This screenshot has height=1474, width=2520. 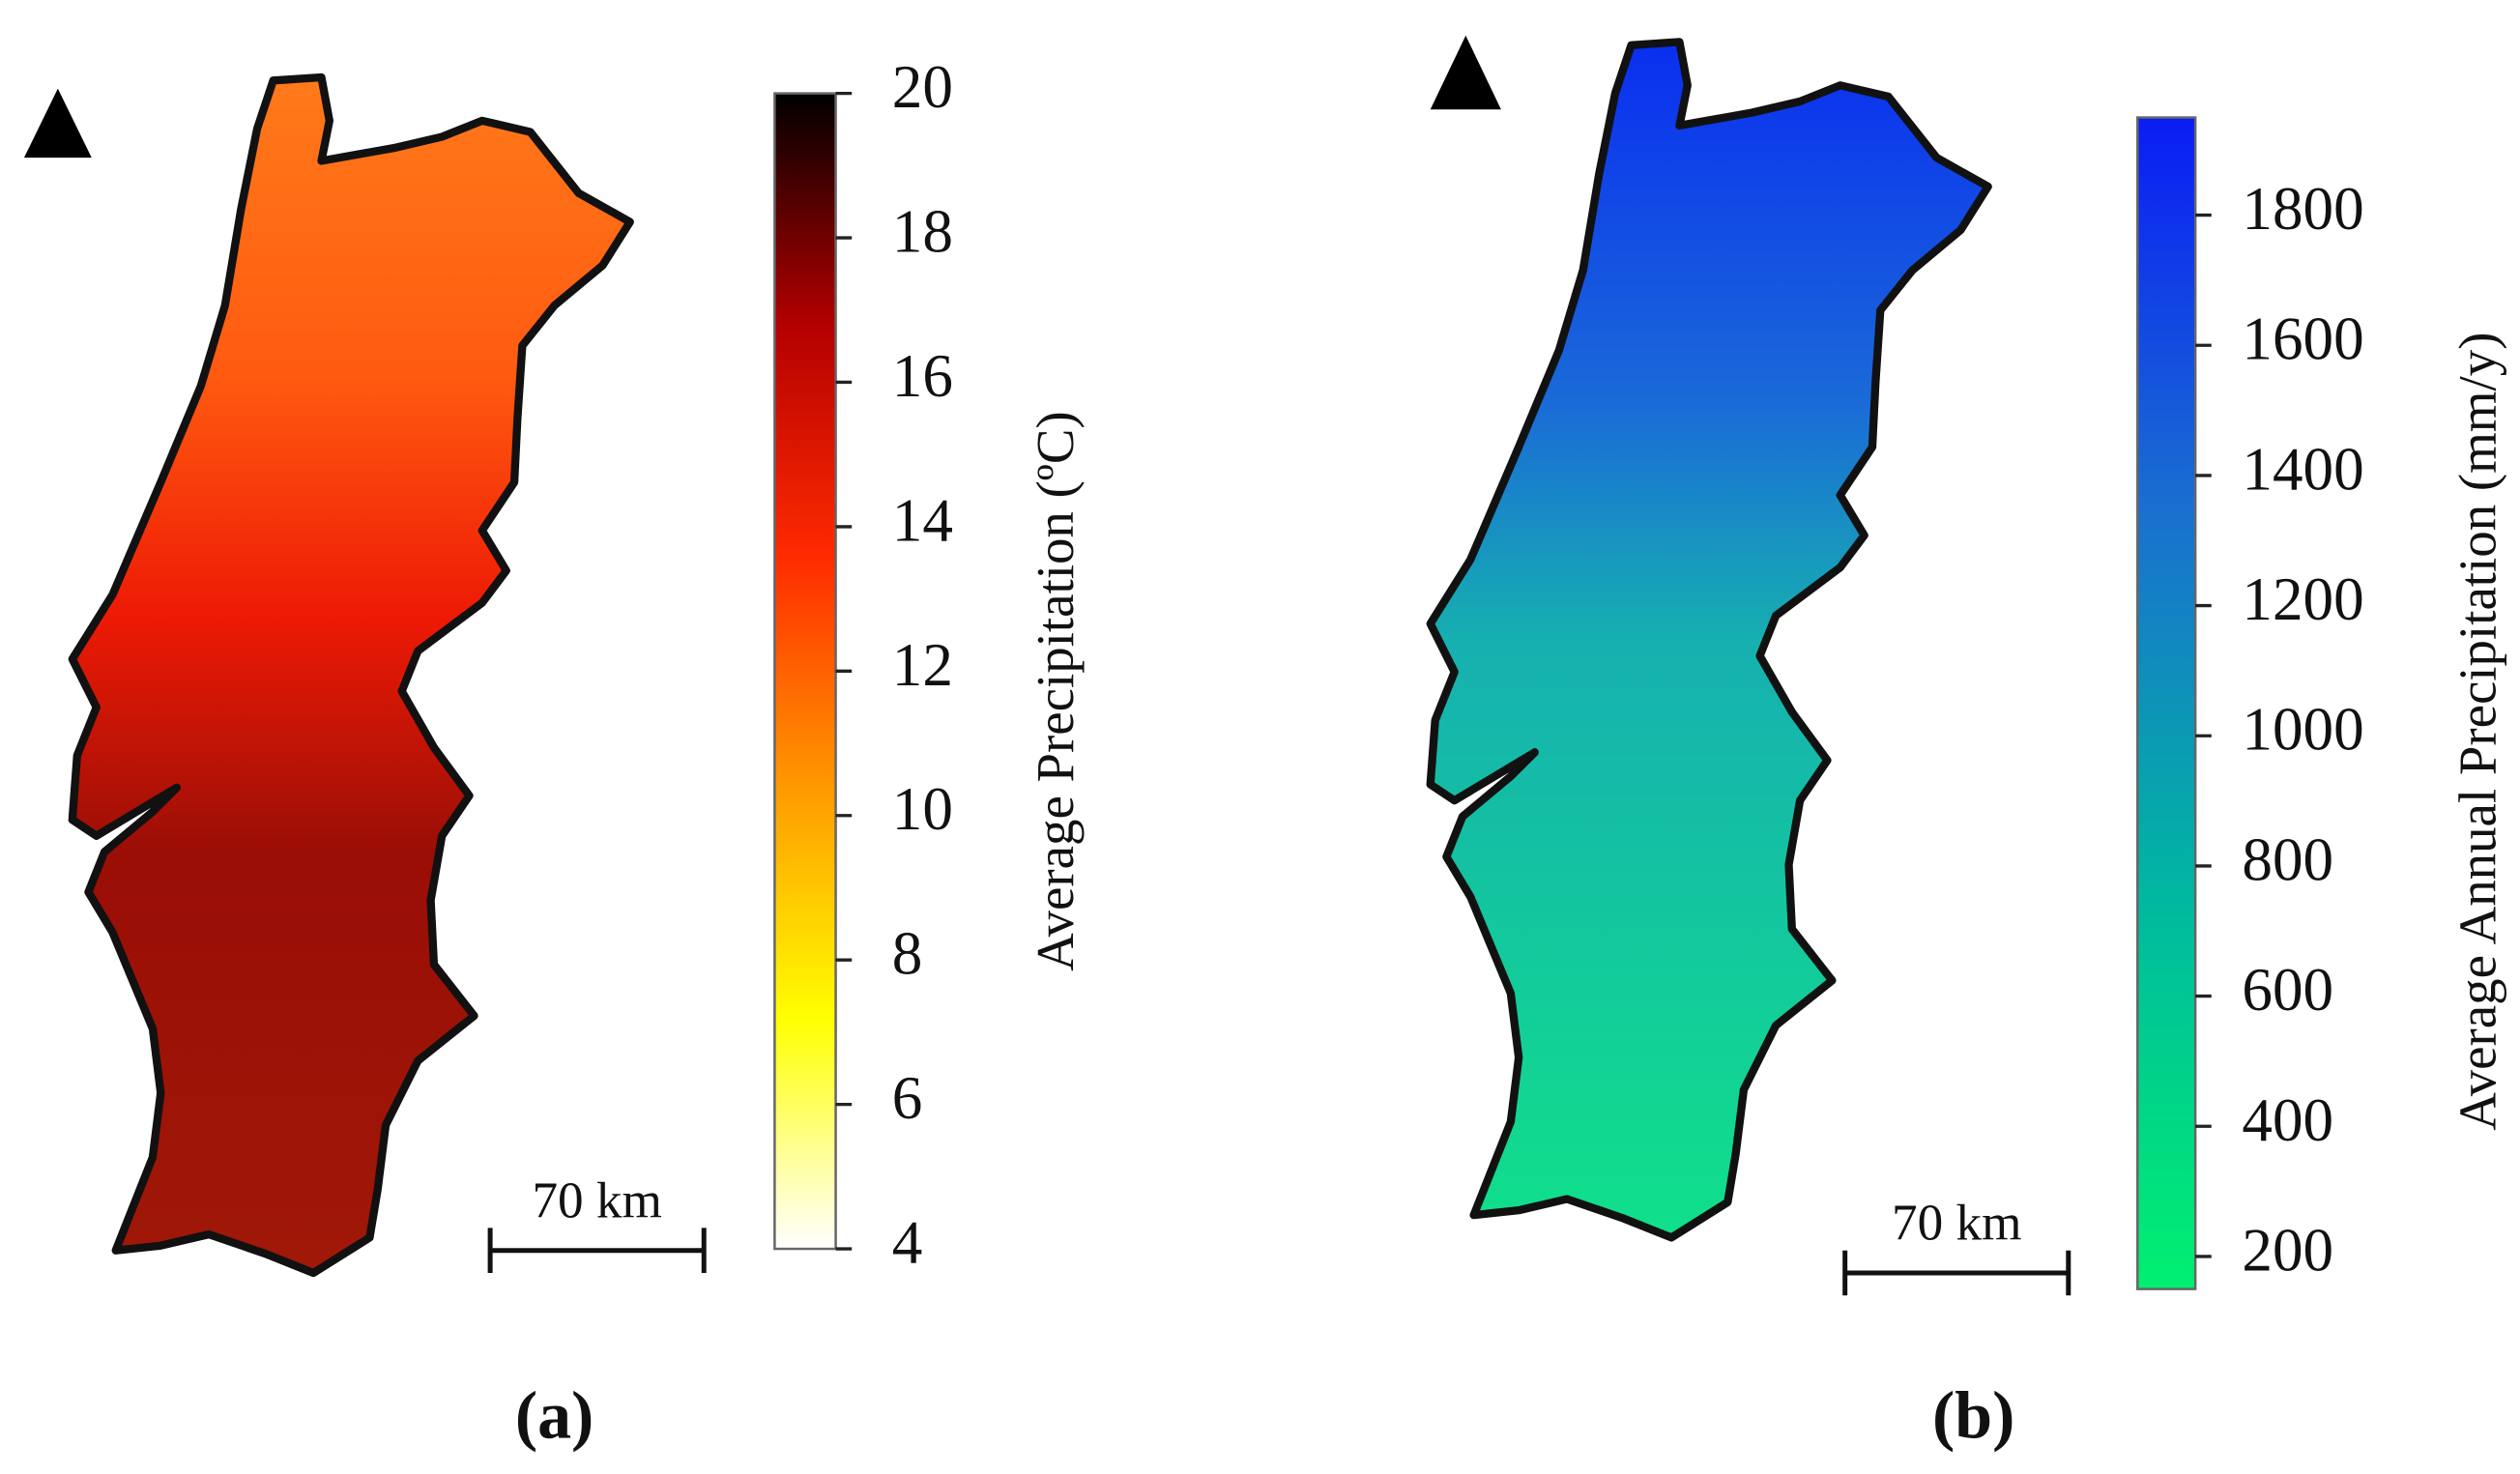 I want to click on panel-label: (b), so click(x=1973, y=1416).